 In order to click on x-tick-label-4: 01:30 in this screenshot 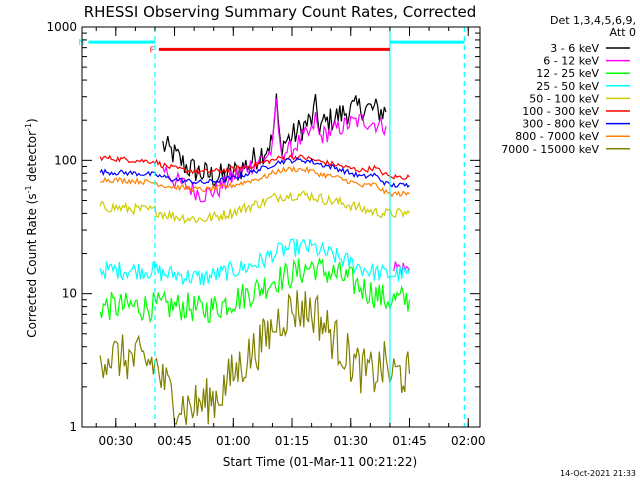, I will do `click(350, 441)`.